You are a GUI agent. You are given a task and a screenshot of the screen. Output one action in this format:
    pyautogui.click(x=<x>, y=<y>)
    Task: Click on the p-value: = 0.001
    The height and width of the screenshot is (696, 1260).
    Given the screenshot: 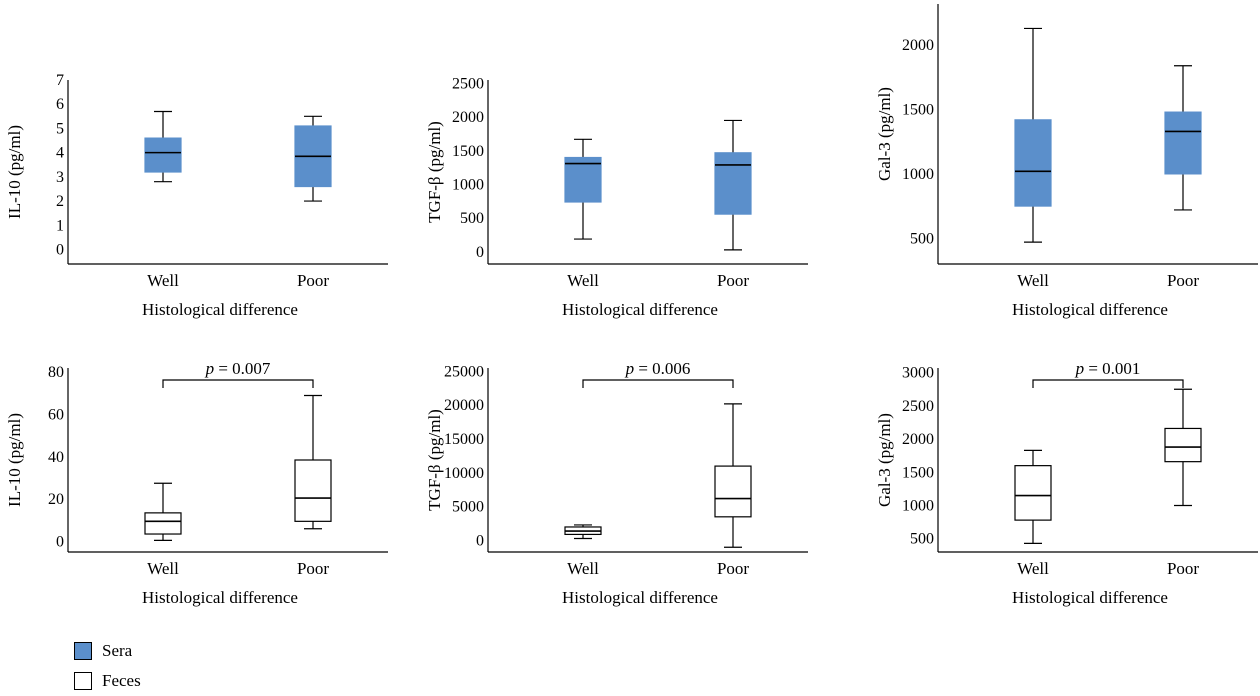 What is the action you would take?
    pyautogui.click(x=1112, y=368)
    